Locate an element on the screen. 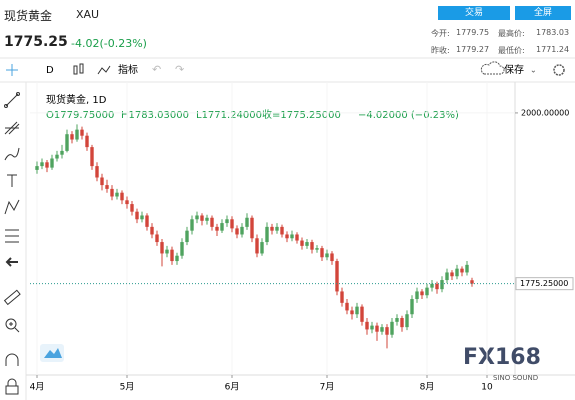 The width and height of the screenshot is (575, 400). indicator-button: 指标 is located at coordinates (128, 69).